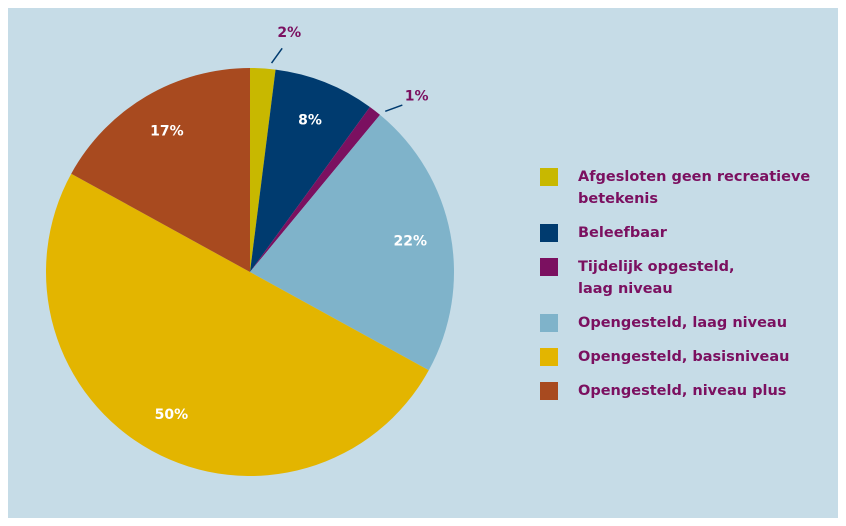  I want to click on legend-label: Opengesteld, niveau plus, so click(682, 391).